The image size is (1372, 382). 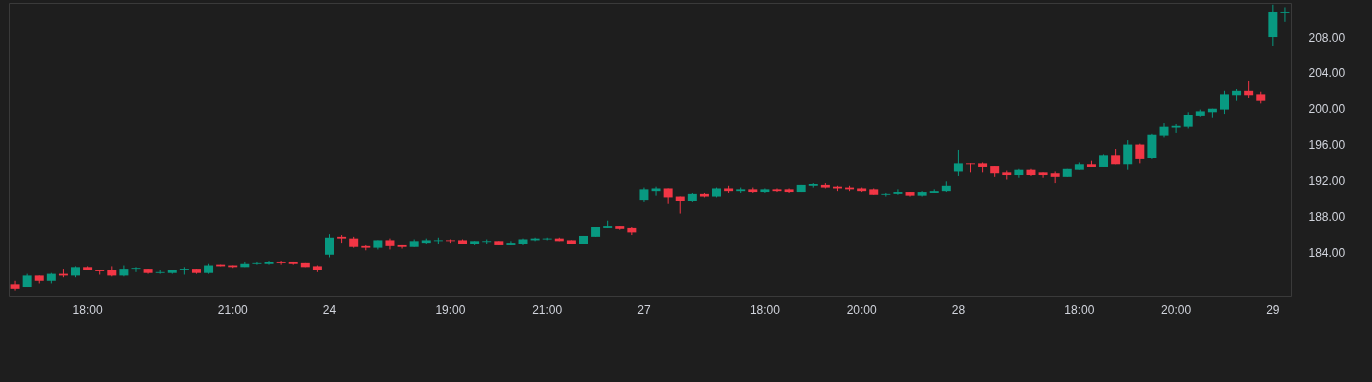 I want to click on y-tick-label: 200.00, so click(x=1327, y=109).